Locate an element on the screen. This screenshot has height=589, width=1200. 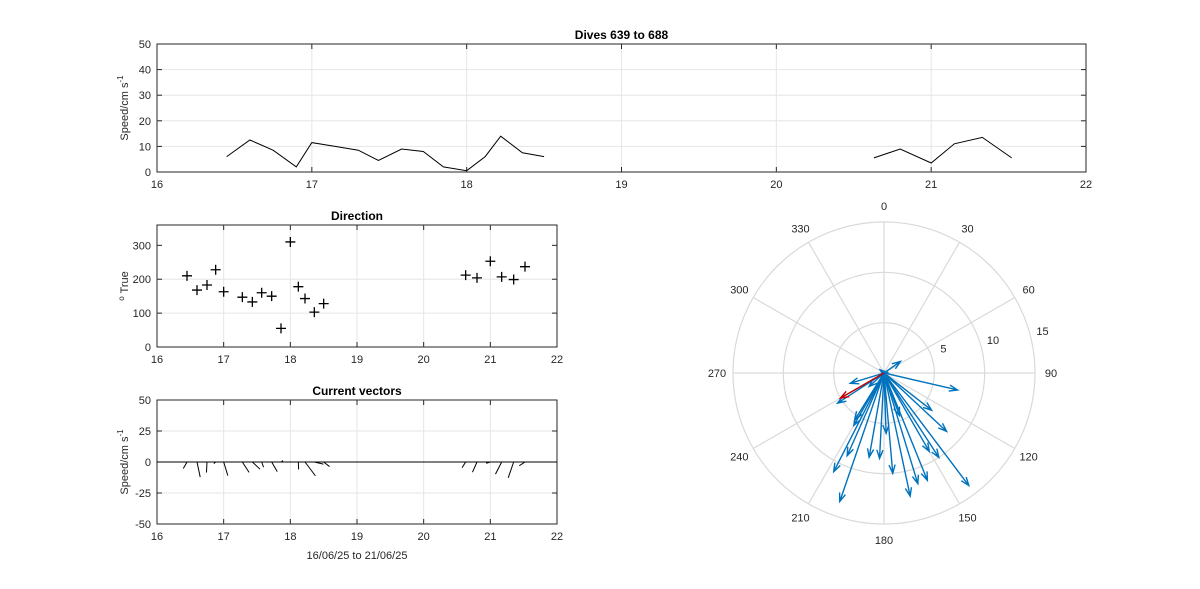
speed-x-tick-label: 19 is located at coordinates (621, 185).